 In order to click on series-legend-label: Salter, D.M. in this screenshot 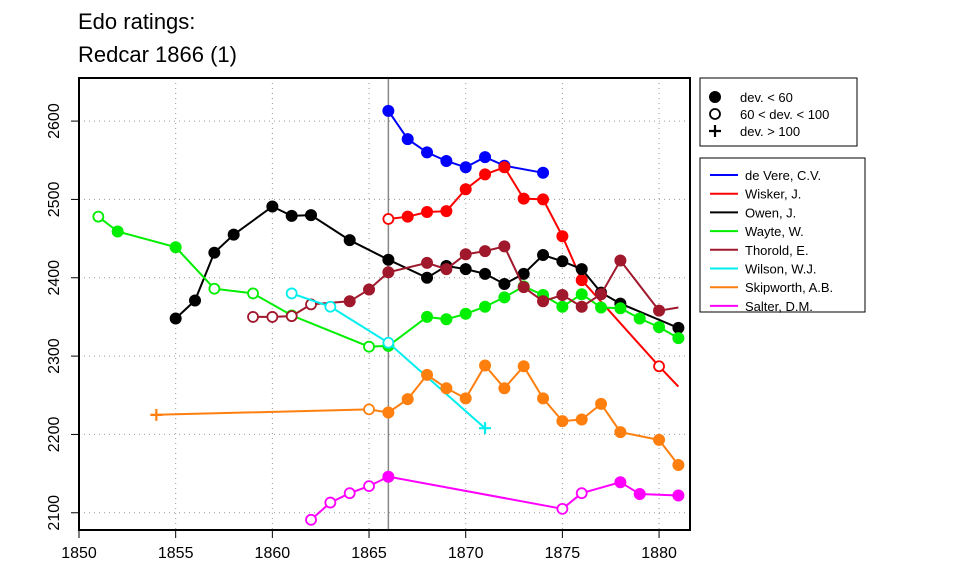, I will do `click(779, 306)`.